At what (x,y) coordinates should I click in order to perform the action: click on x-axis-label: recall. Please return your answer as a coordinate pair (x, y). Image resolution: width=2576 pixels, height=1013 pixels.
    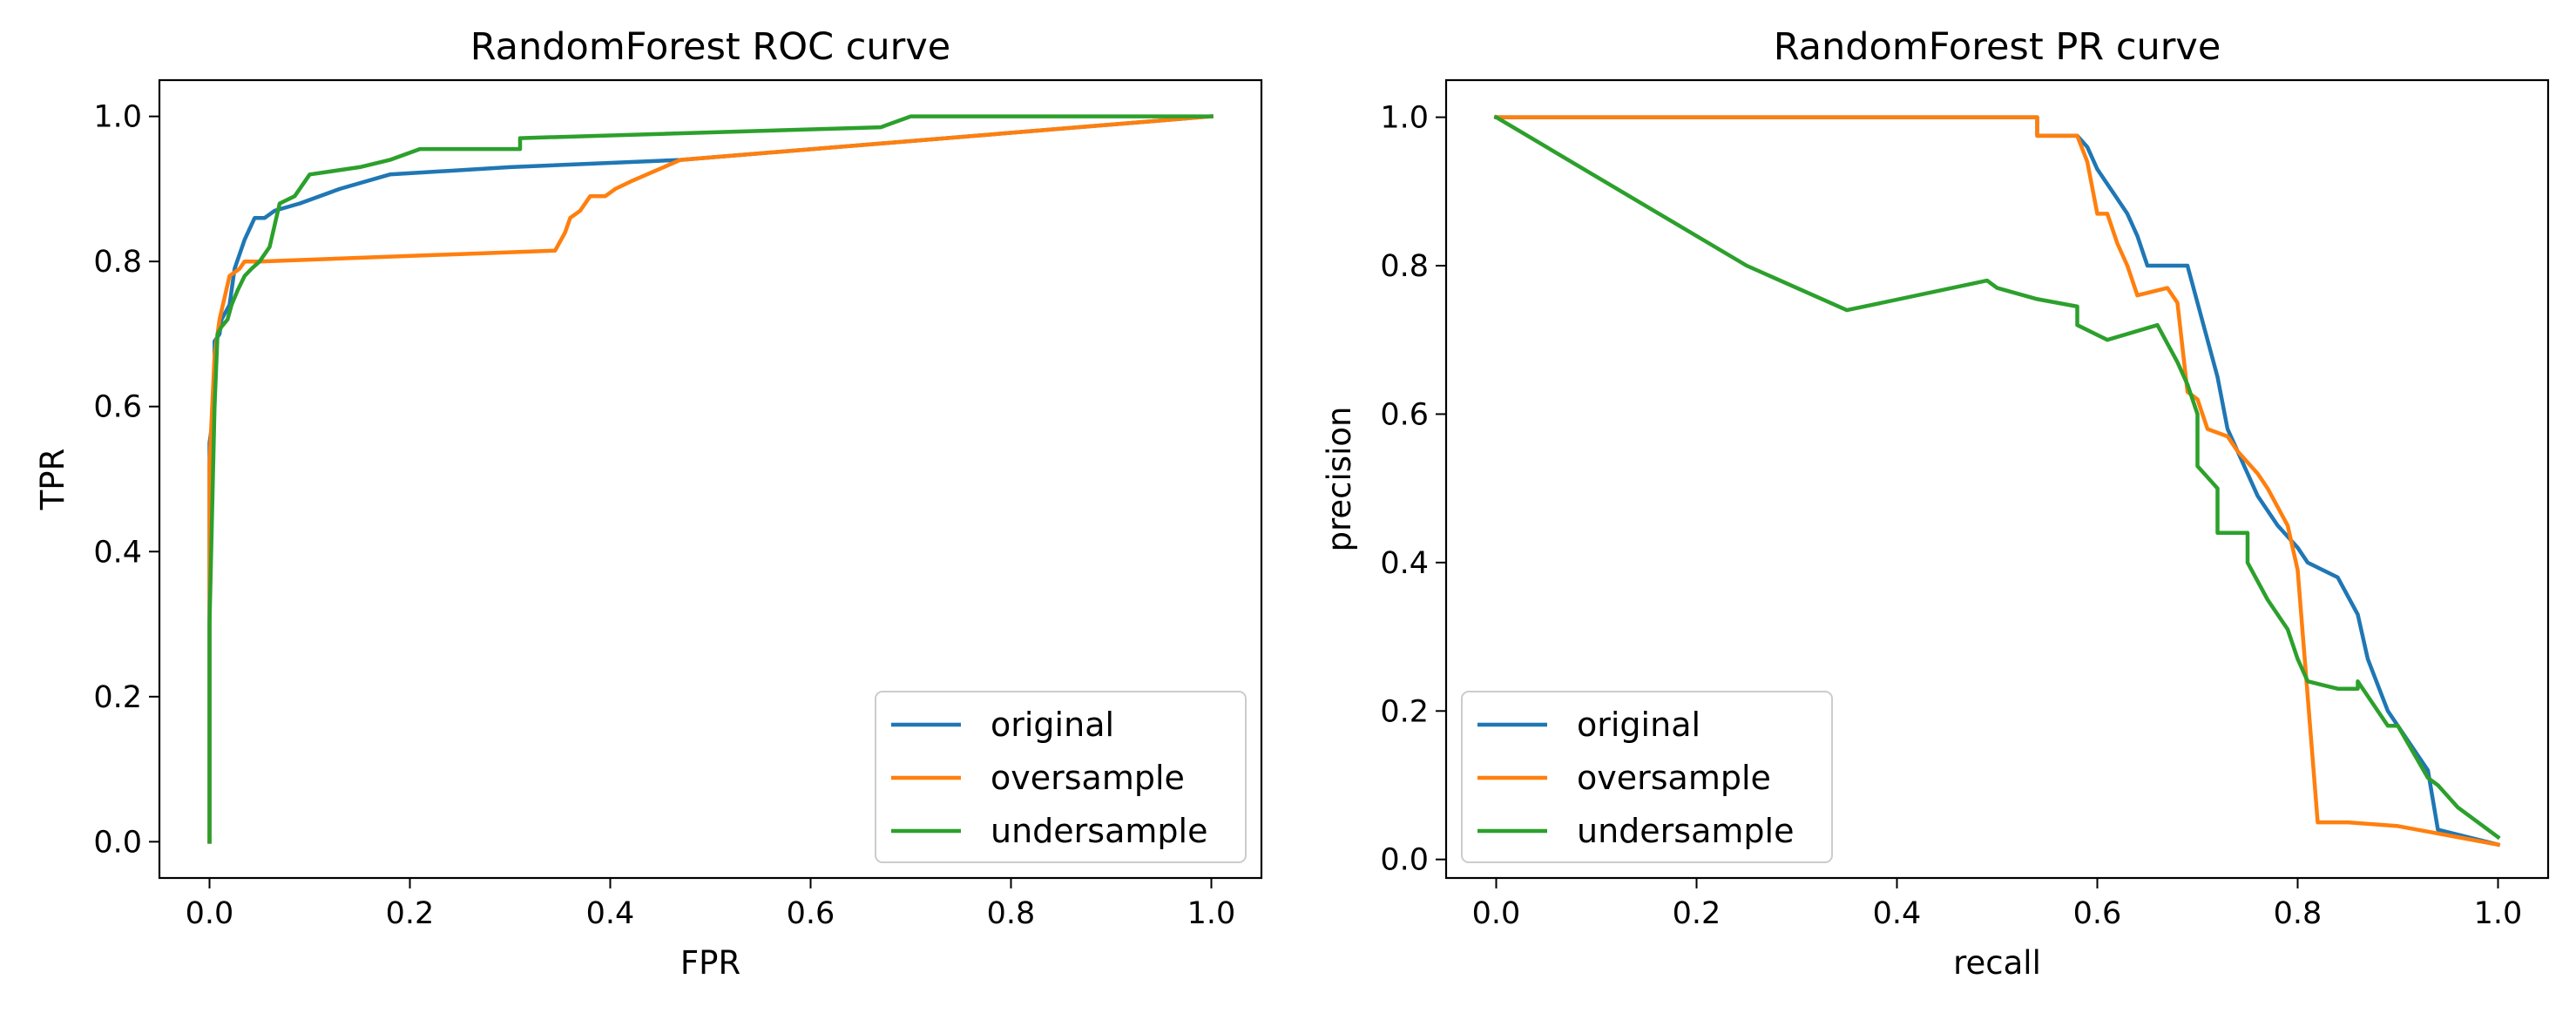
    Looking at the image, I should click on (1997, 963).